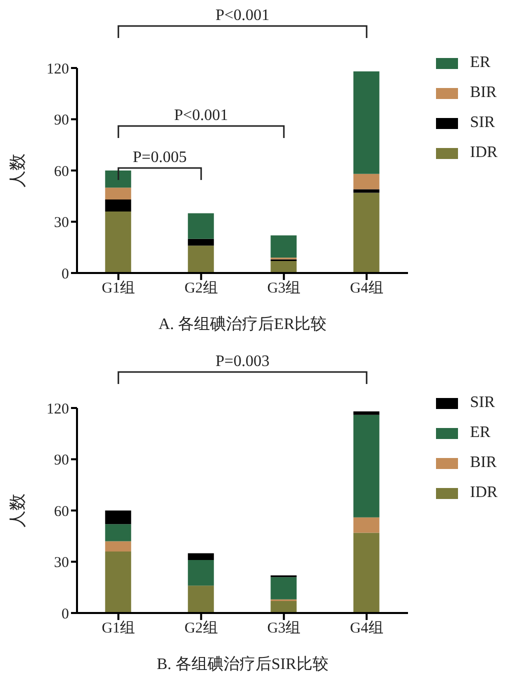 Image resolution: width=514 pixels, height=700 pixels. I want to click on text: P=0.003, so click(243, 361).